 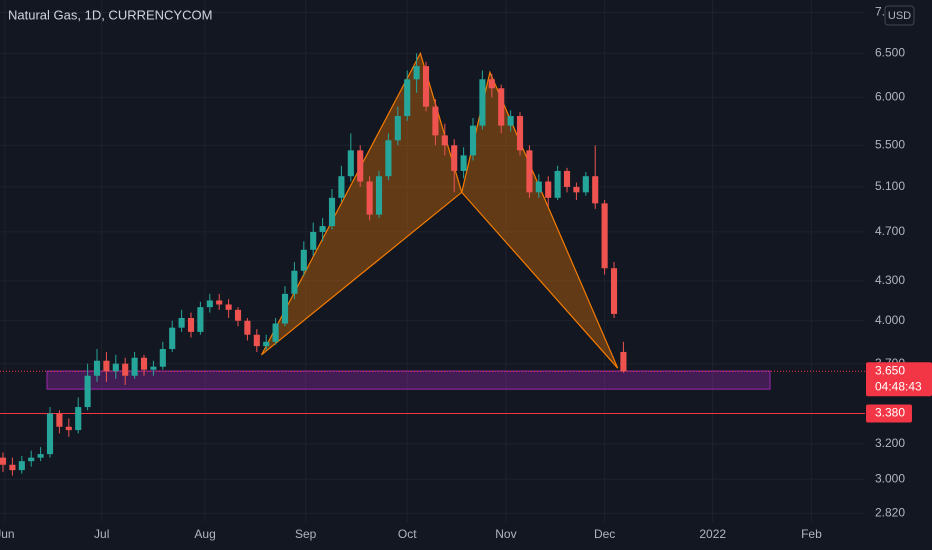 I want to click on chart-title: Natural Gas, 1D, CURRENCYCOM, so click(x=110, y=14).